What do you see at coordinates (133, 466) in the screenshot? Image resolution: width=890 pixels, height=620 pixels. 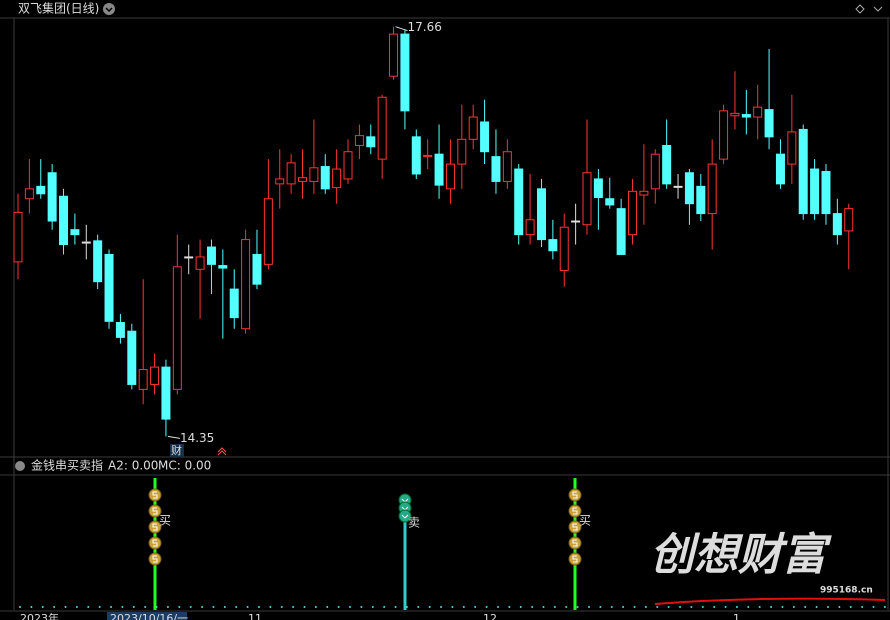 I see `indicator-a2: A2: 0.00` at bounding box center [133, 466].